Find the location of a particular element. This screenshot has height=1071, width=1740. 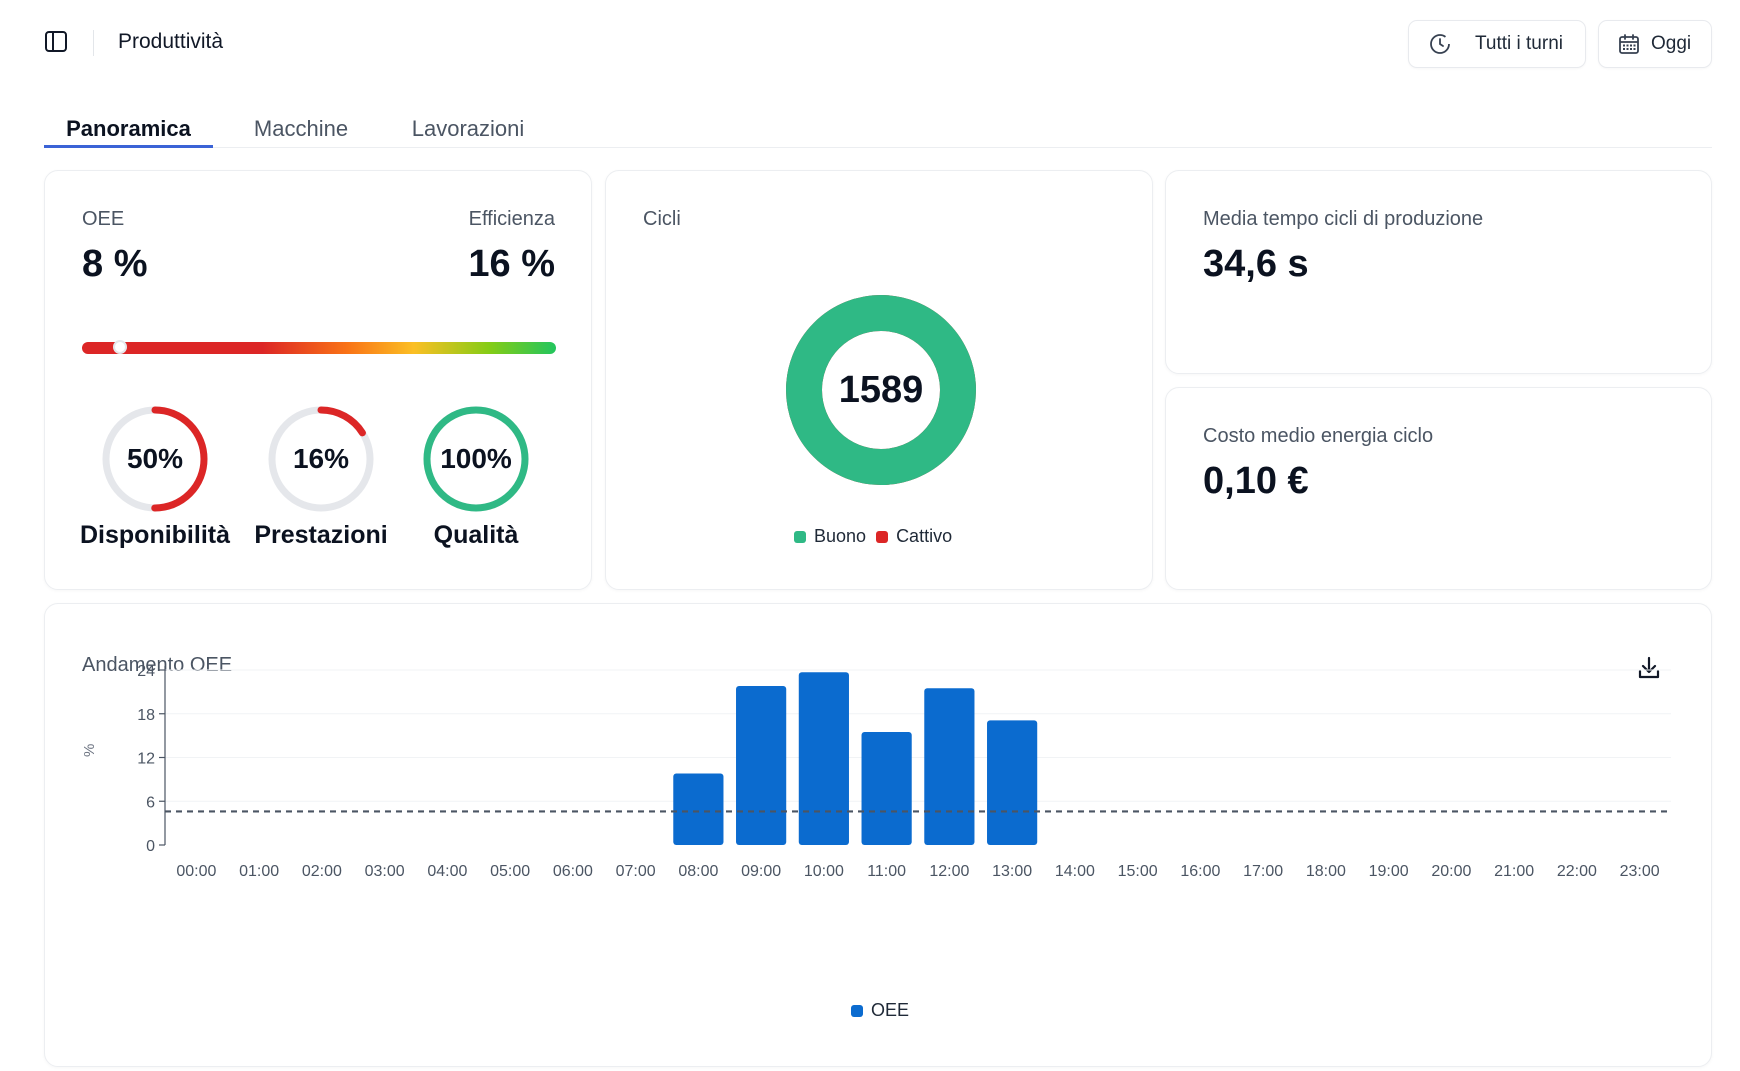

cycles-donut: 1589 is located at coordinates (881, 390).